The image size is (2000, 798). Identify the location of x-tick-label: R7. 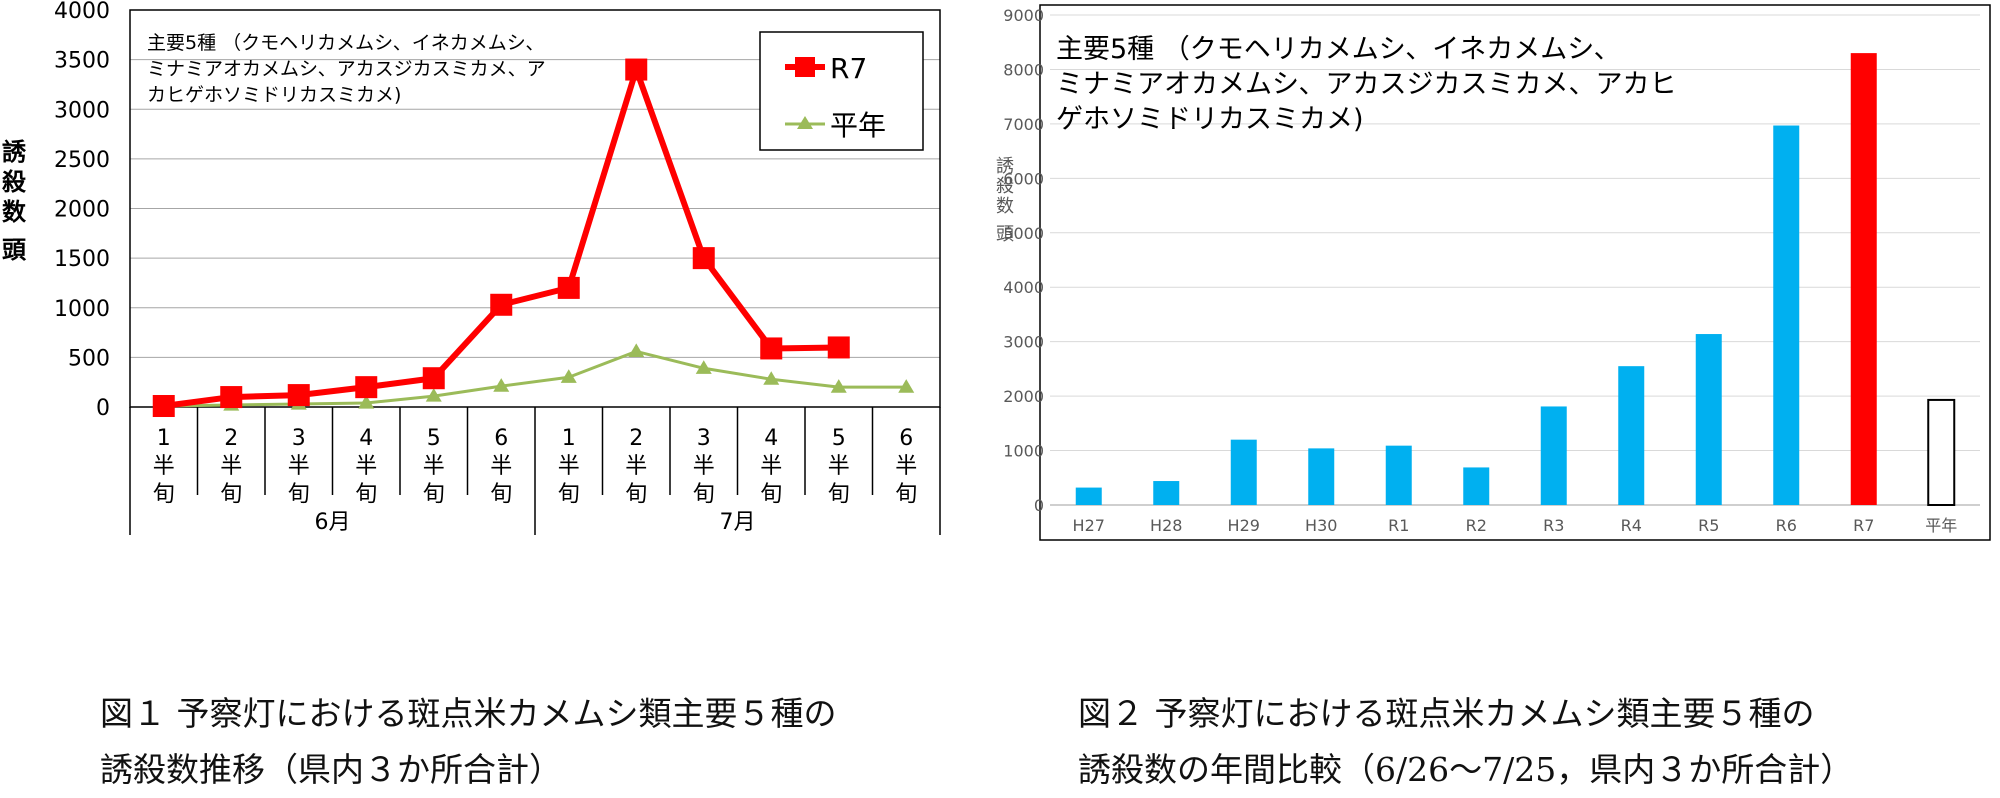
(1863, 525).